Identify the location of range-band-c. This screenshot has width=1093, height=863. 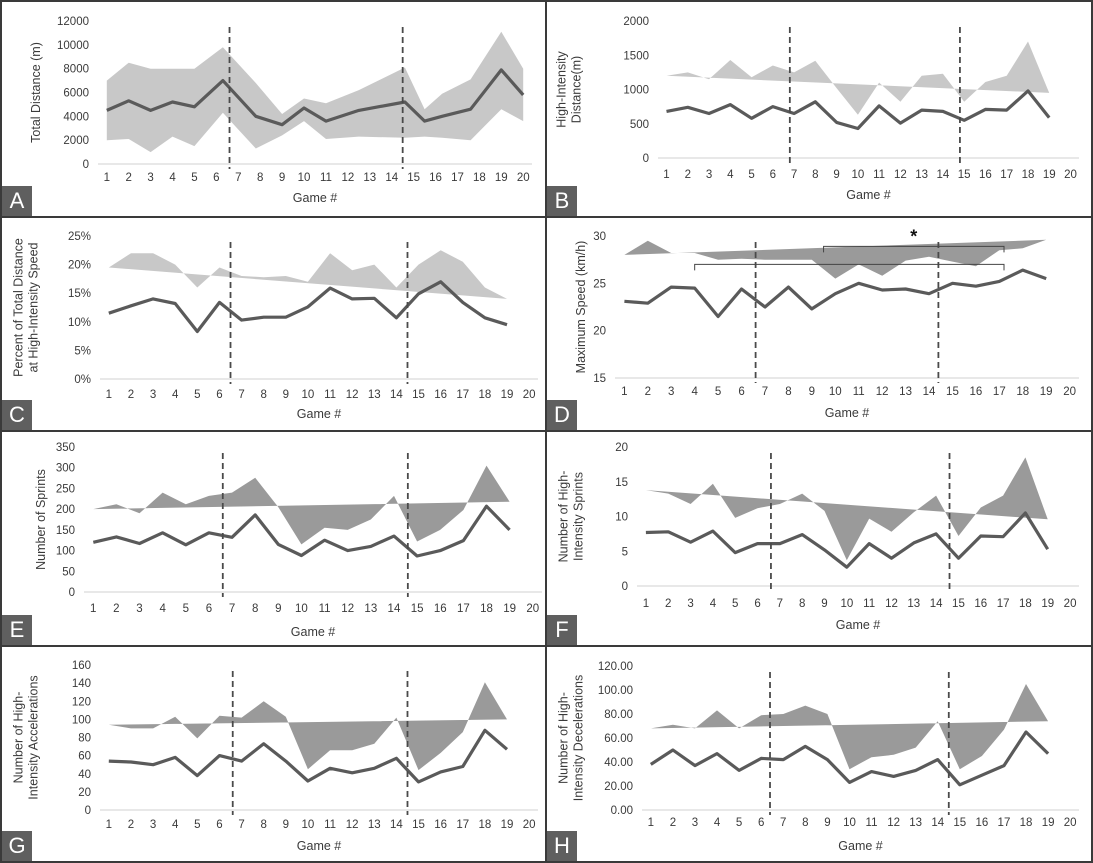
(308, 274).